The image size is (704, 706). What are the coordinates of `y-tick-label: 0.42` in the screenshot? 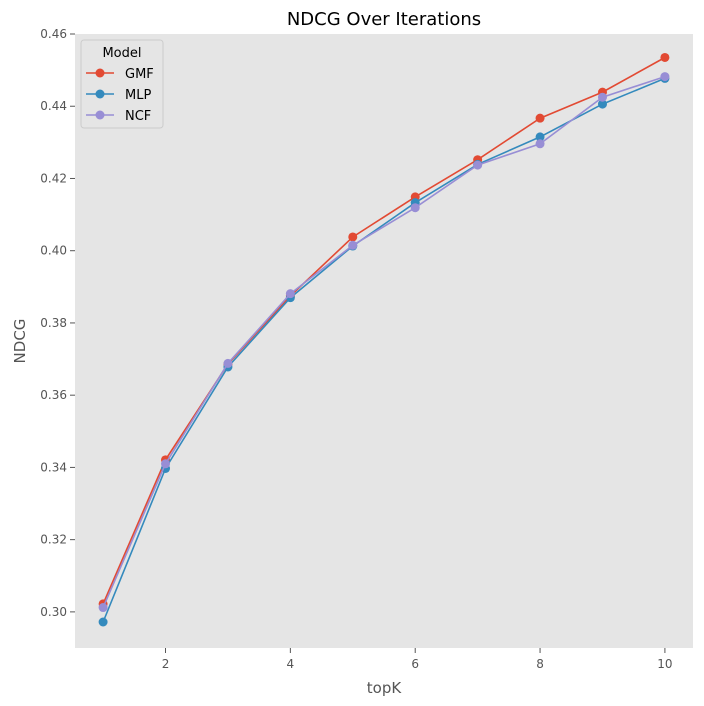 It's located at (53, 178).